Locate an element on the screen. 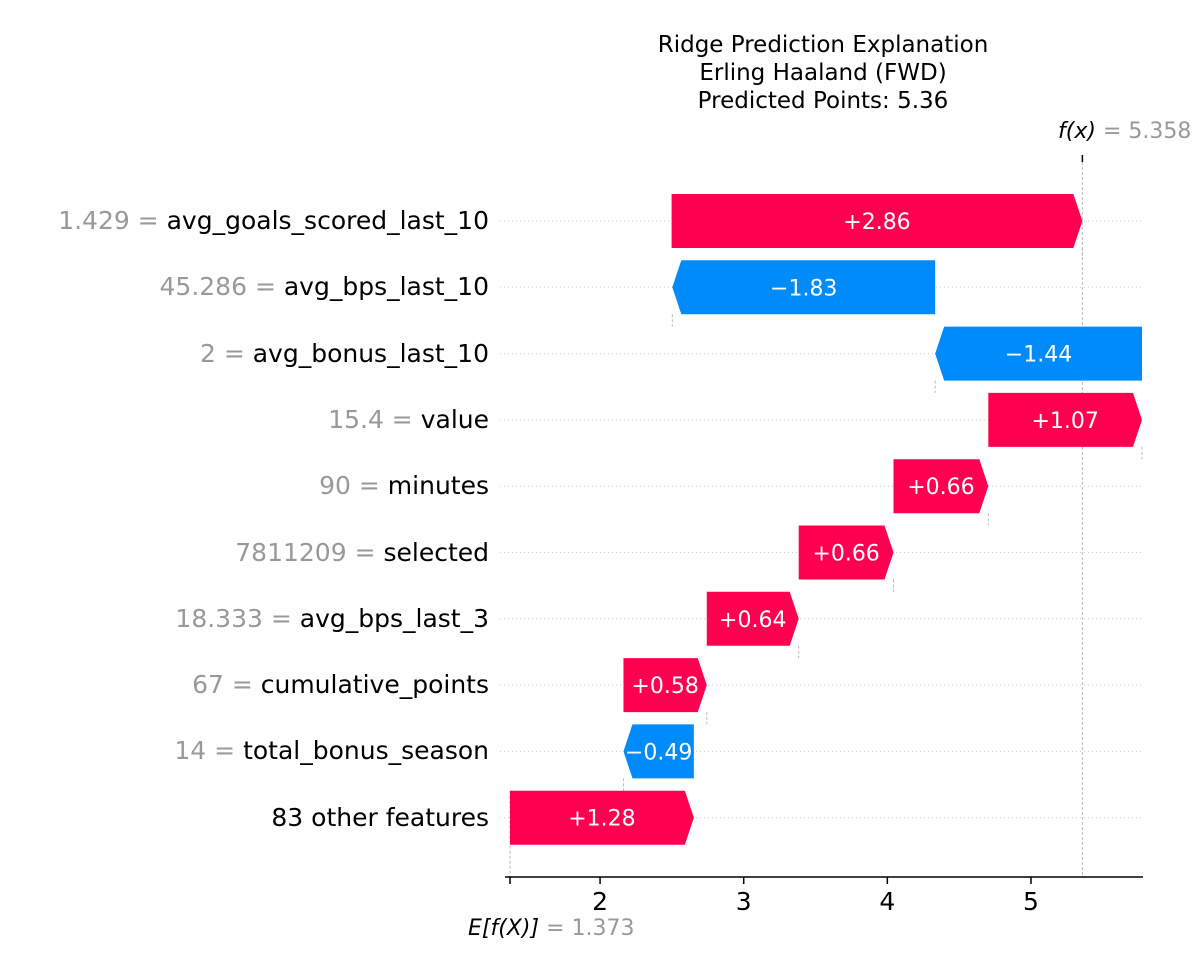 This screenshot has height=975, width=1200. chart-title-line-3: Predicted Points: 5.36 is located at coordinates (823, 101).